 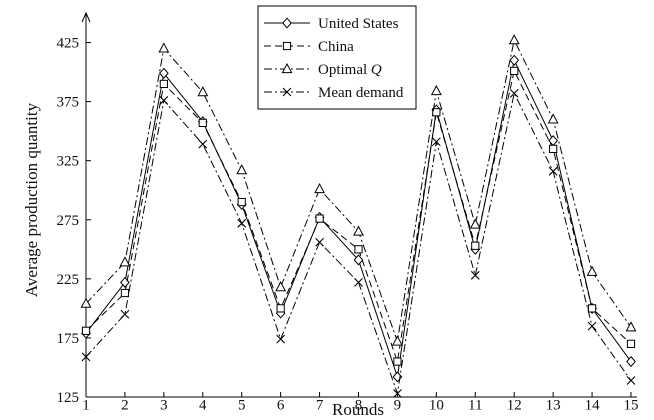 I want to click on x-axis-title: Rounds, so click(x=358, y=409).